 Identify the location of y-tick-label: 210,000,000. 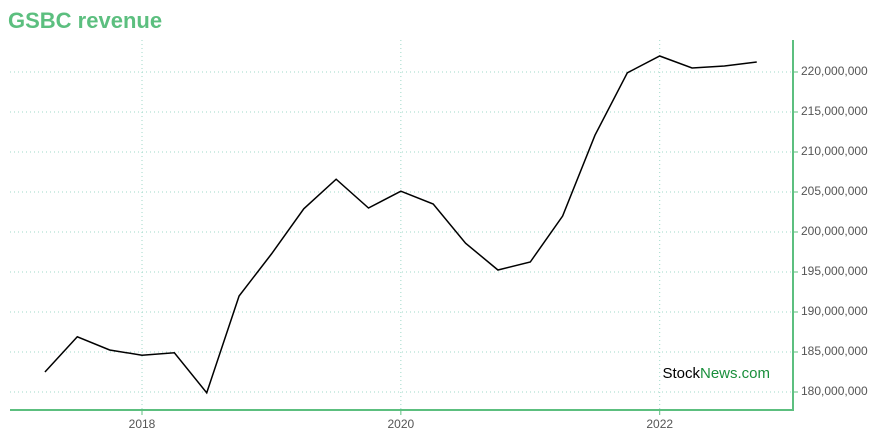
(834, 151).